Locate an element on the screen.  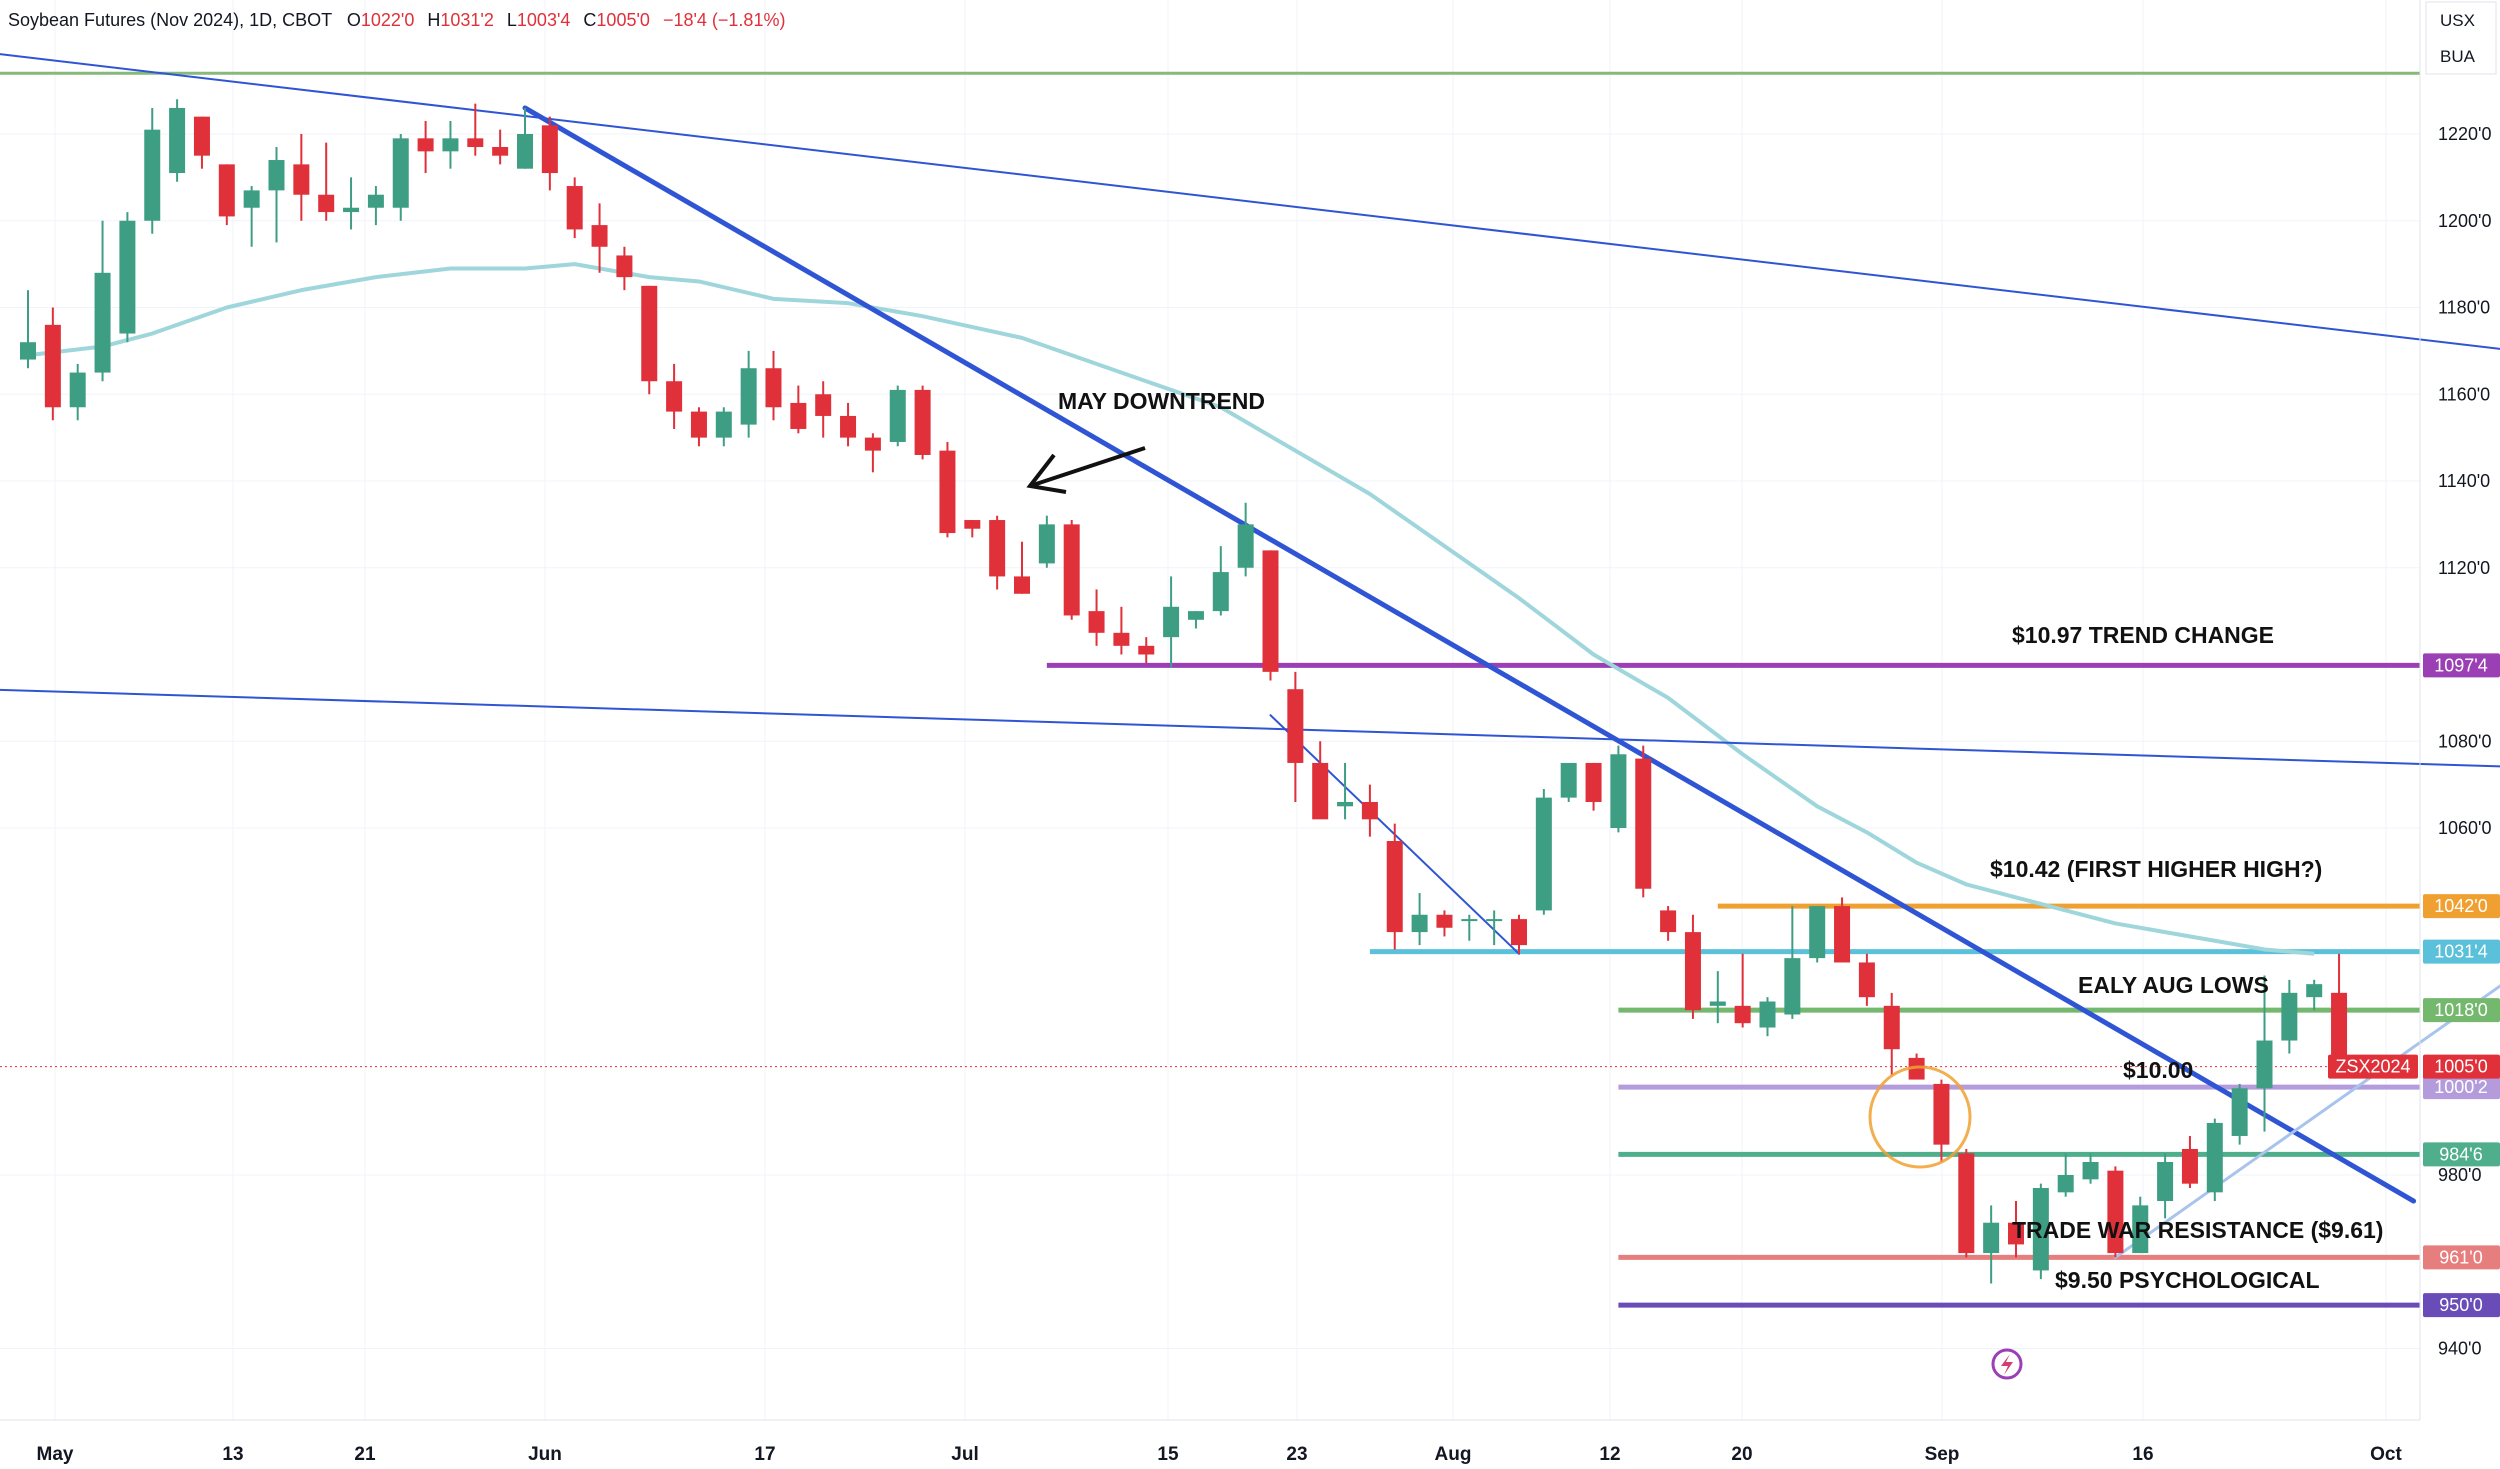
currency-box is located at coordinates (2461, 38).